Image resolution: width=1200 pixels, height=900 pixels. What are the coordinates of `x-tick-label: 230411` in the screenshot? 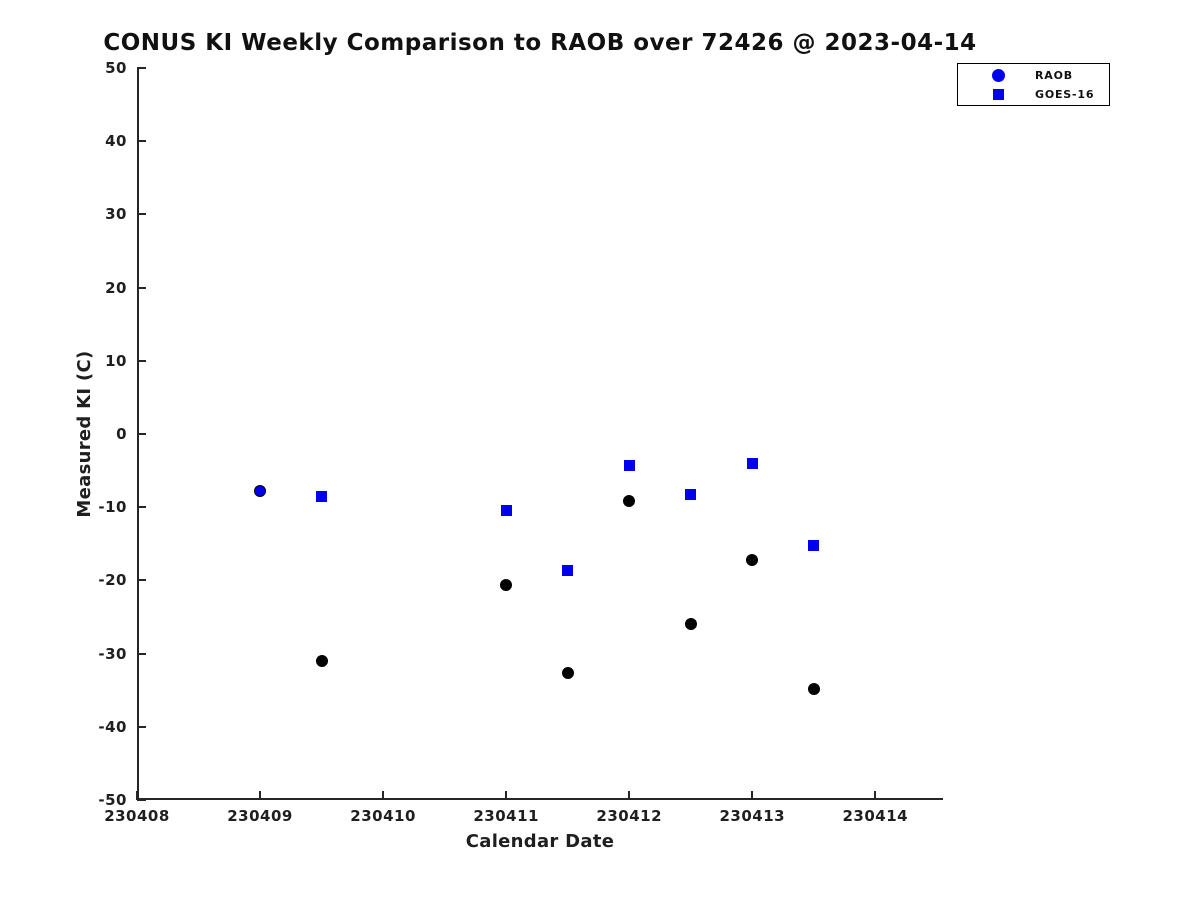 It's located at (506, 816).